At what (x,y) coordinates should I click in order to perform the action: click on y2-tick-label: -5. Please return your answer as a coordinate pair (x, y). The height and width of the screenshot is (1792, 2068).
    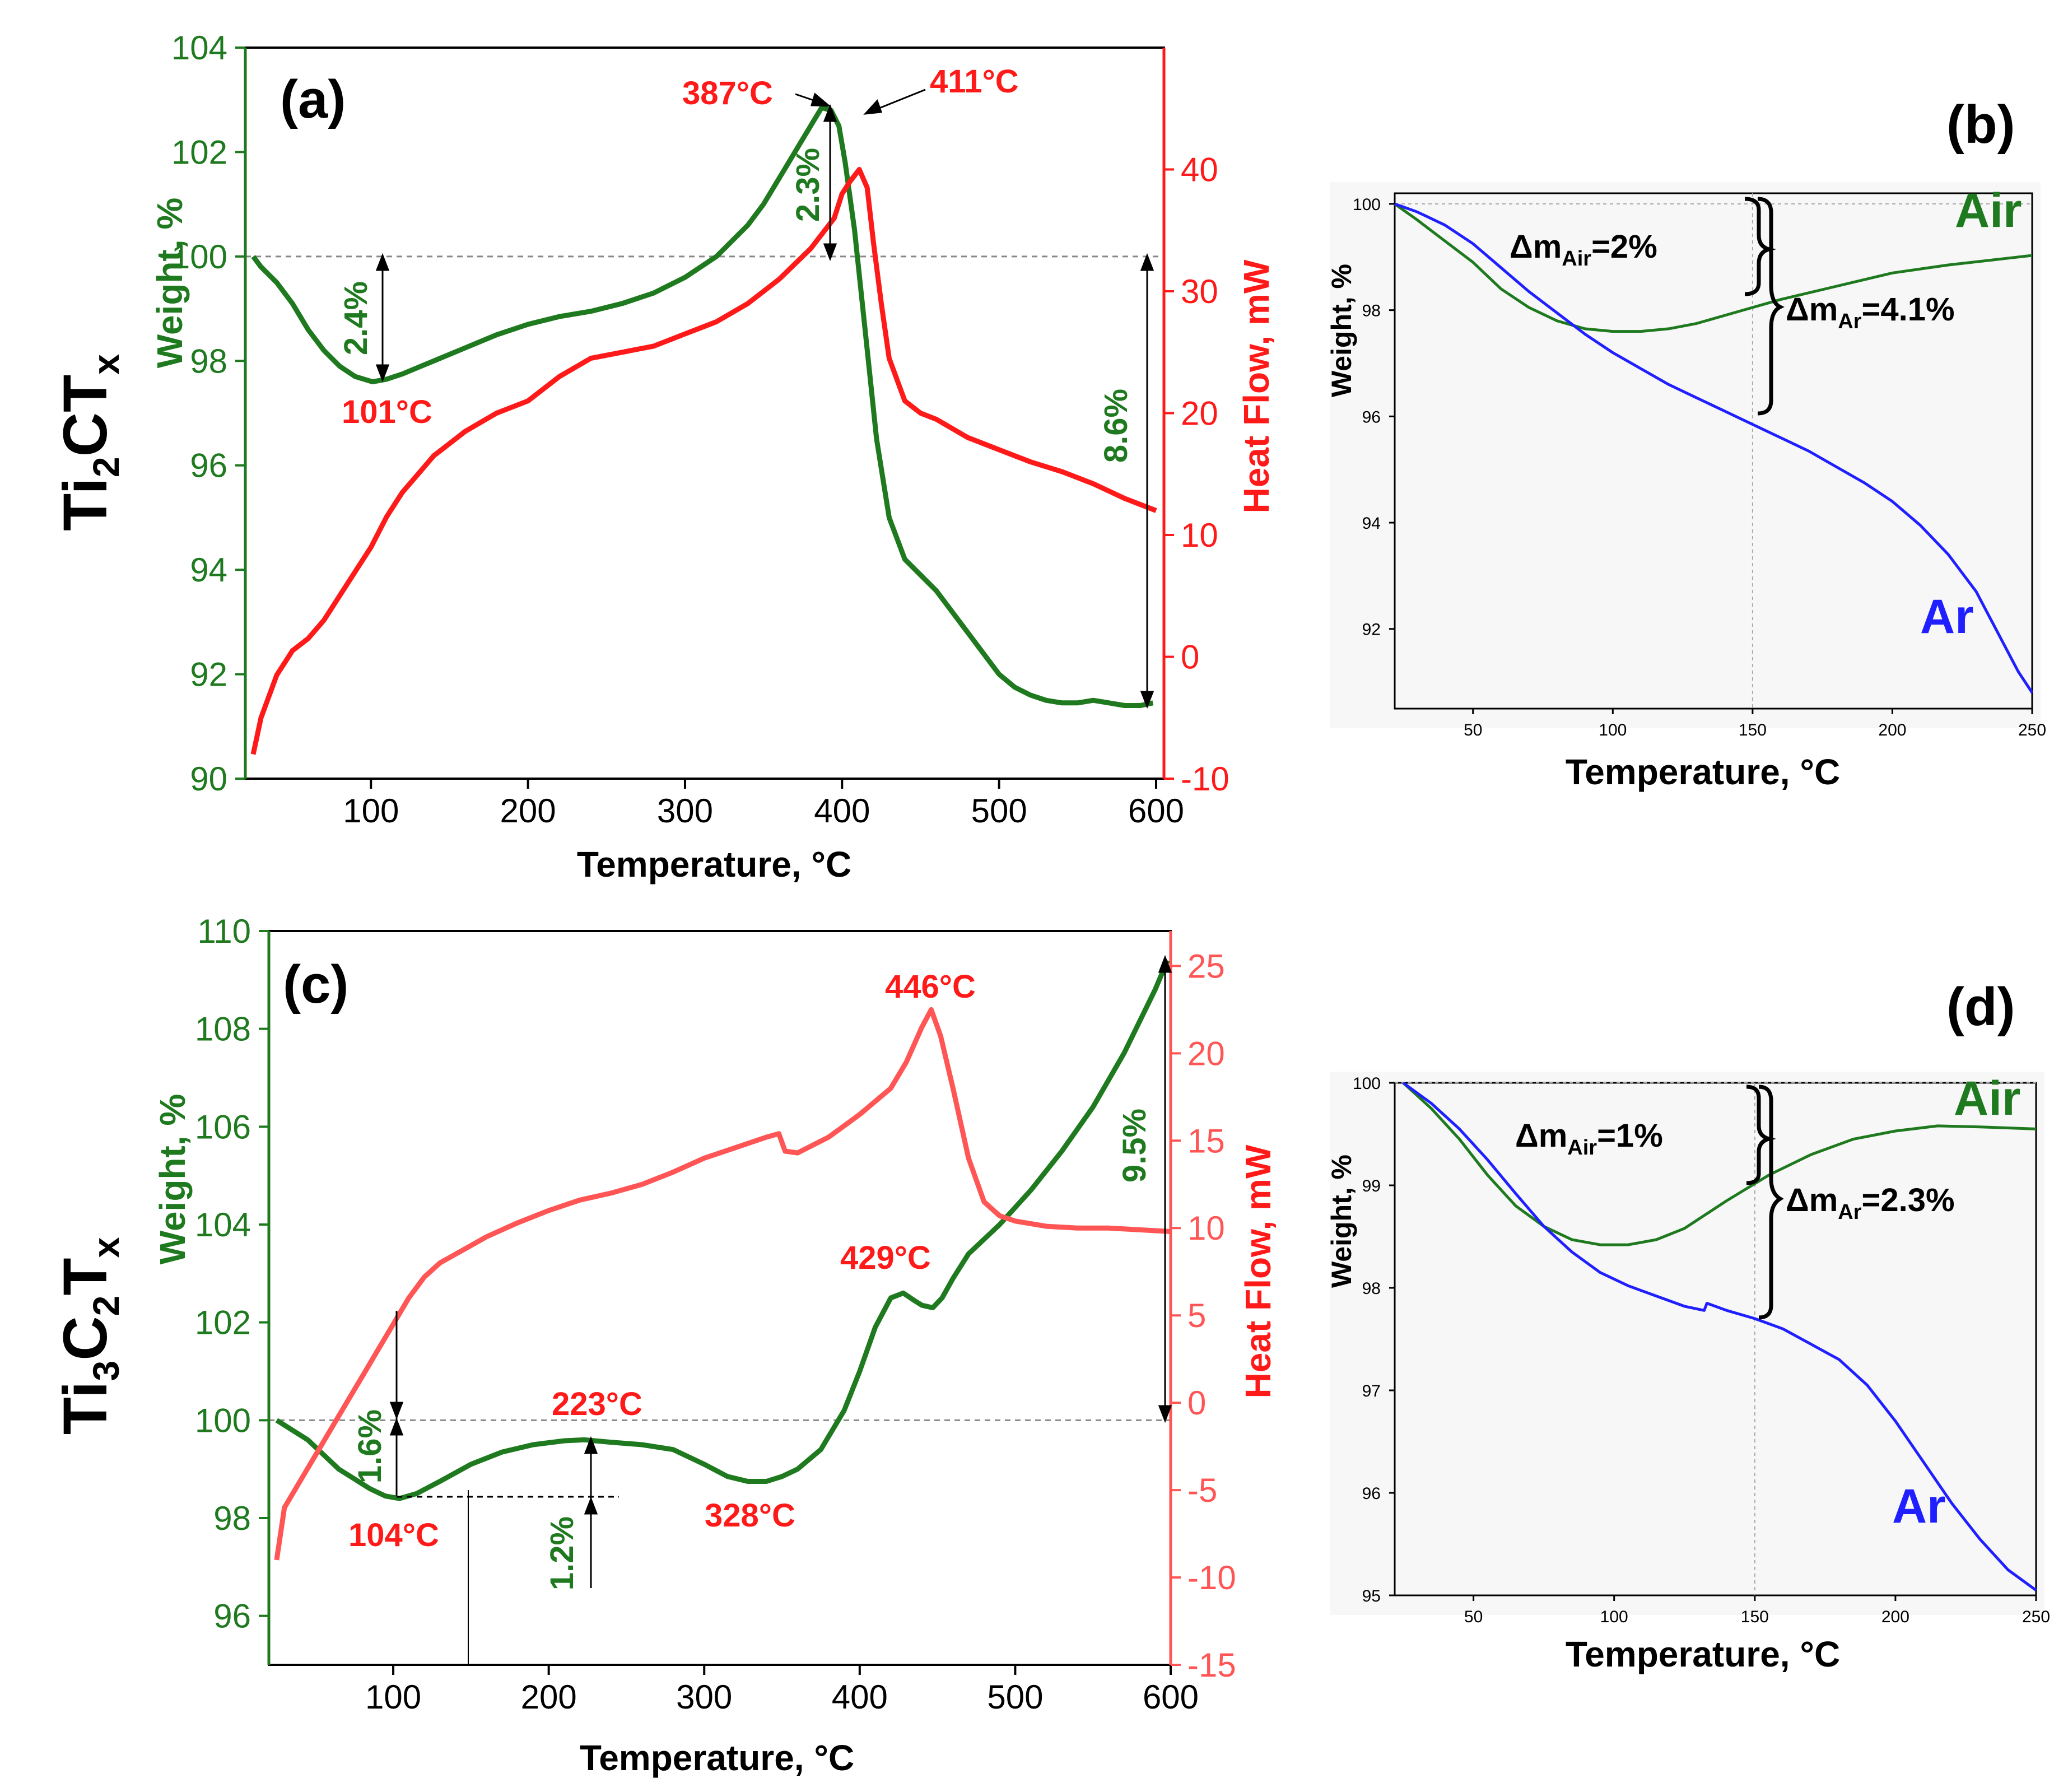
    Looking at the image, I should click on (1202, 1490).